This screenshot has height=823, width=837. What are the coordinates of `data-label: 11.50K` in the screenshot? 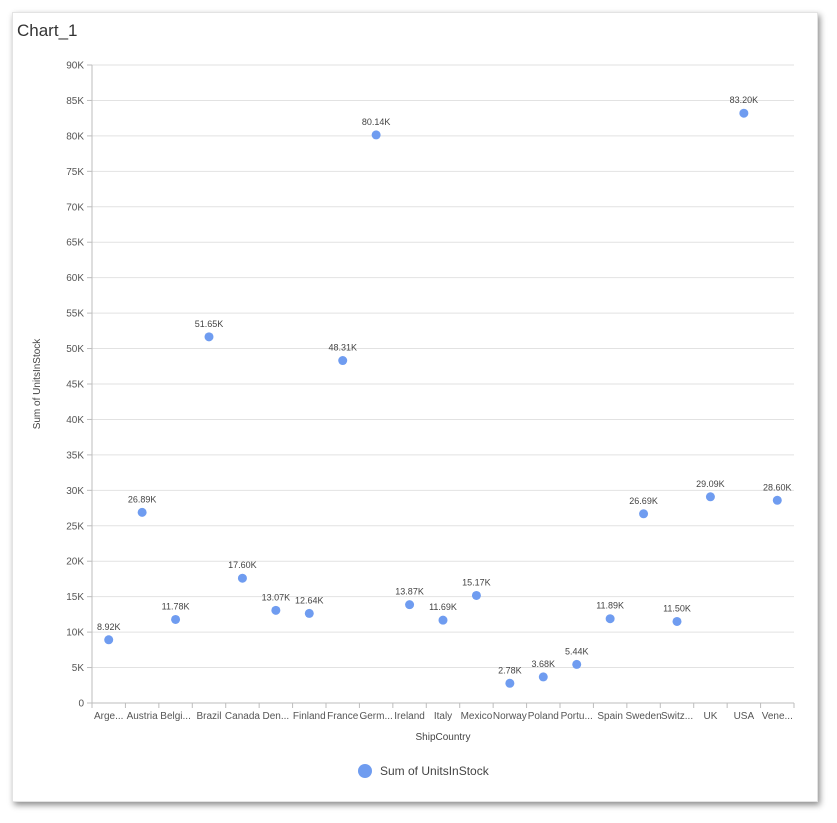 It's located at (677, 608).